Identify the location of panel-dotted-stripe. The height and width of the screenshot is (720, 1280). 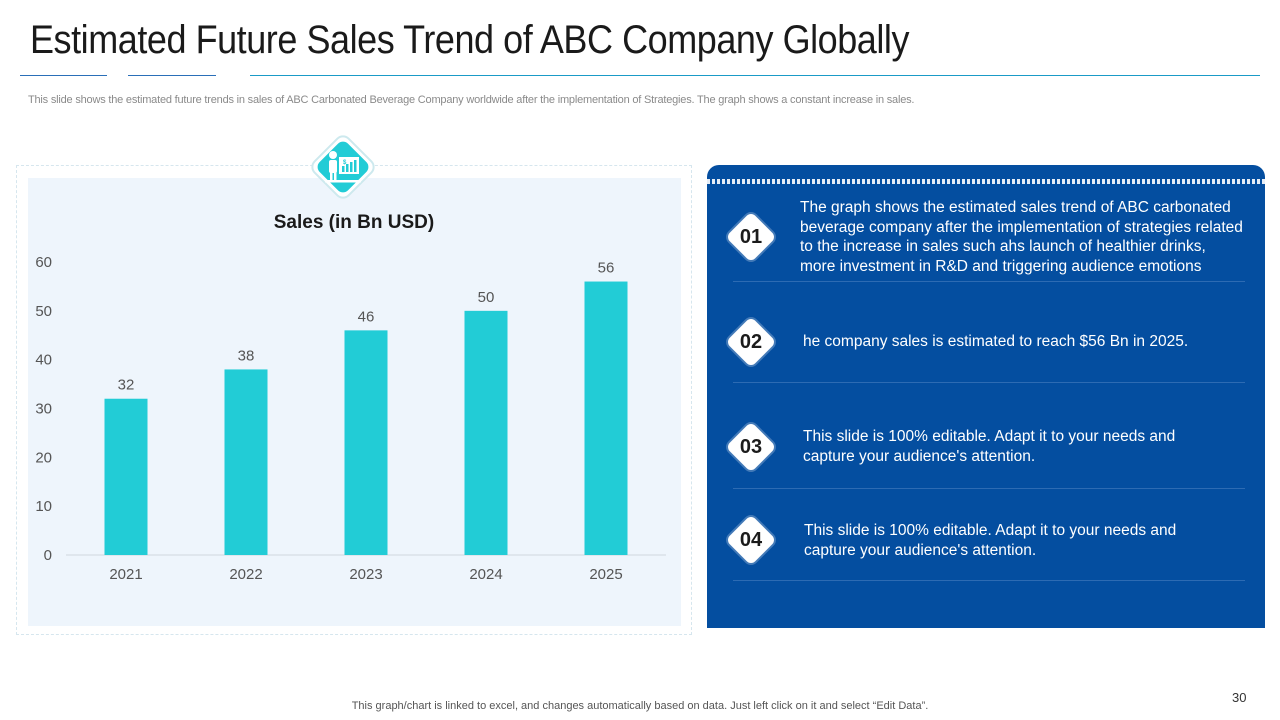
(986, 181).